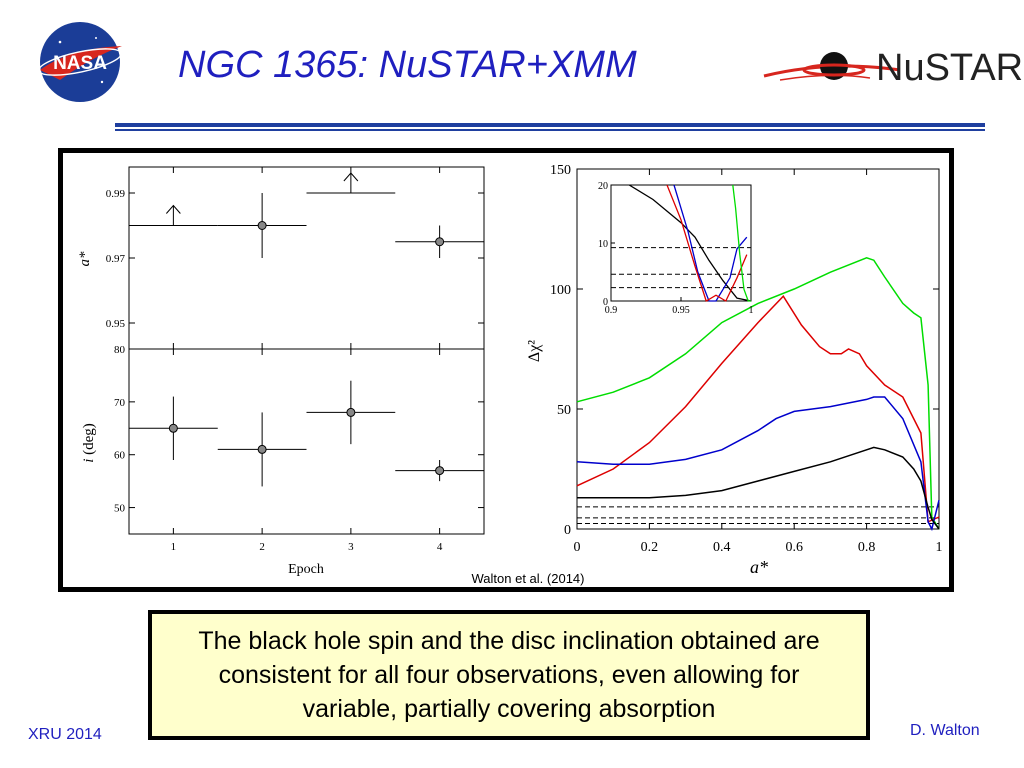 The height and width of the screenshot is (768, 1024). What do you see at coordinates (85, 259) in the screenshot?
I see `left-top-ylabel: a*` at bounding box center [85, 259].